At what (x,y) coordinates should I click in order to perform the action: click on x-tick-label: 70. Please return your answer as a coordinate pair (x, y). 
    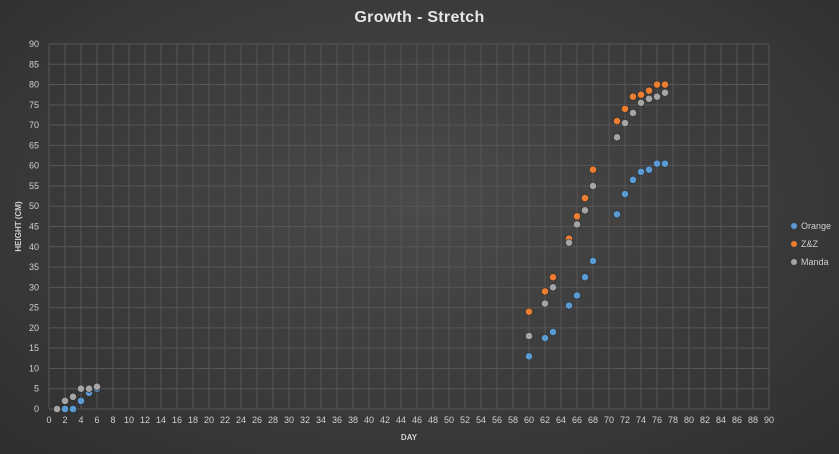
    Looking at the image, I should click on (609, 420).